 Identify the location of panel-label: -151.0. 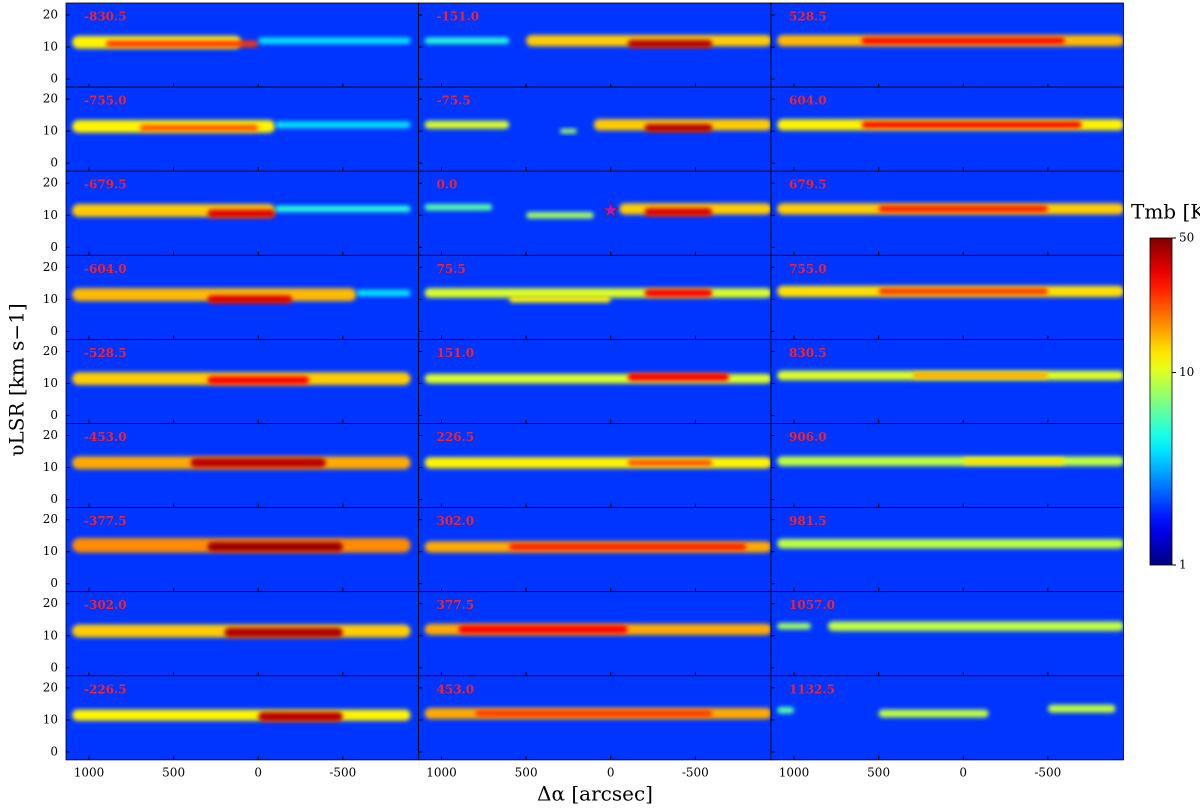
(458, 17).